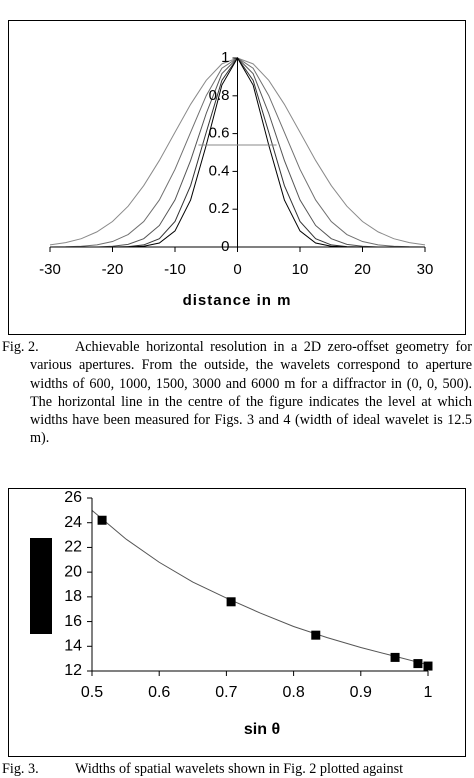 This screenshot has width=474, height=778. I want to click on y-tick-label: 0.2, so click(219, 208).